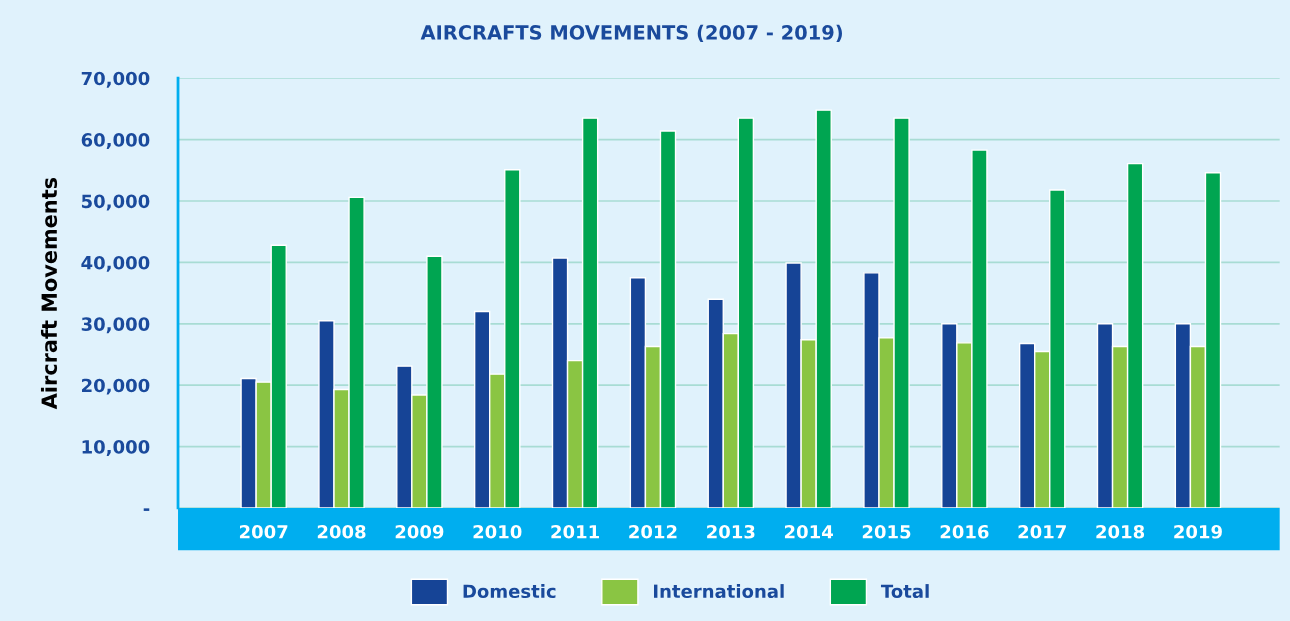 The height and width of the screenshot is (621, 1290). What do you see at coordinates (116, 448) in the screenshot?
I see `y-tick-label: 10,000` at bounding box center [116, 448].